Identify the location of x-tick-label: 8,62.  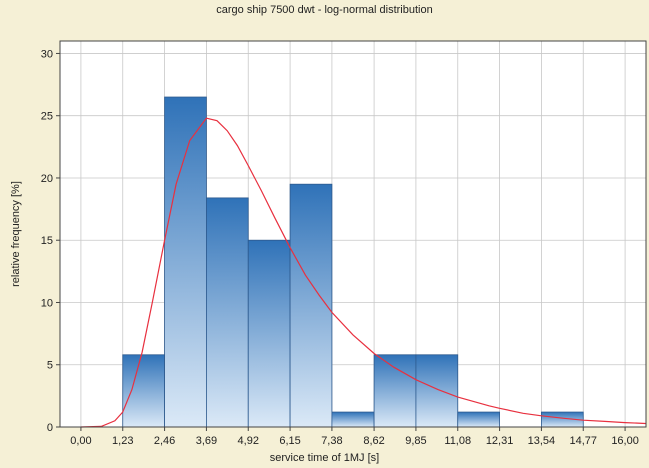
(373, 441).